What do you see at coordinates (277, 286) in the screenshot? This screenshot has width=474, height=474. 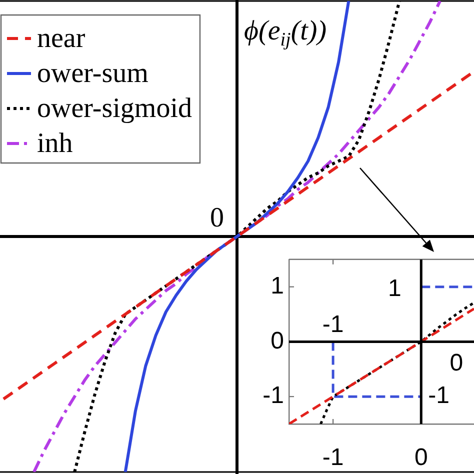 I see `y-tick-label: 1` at bounding box center [277, 286].